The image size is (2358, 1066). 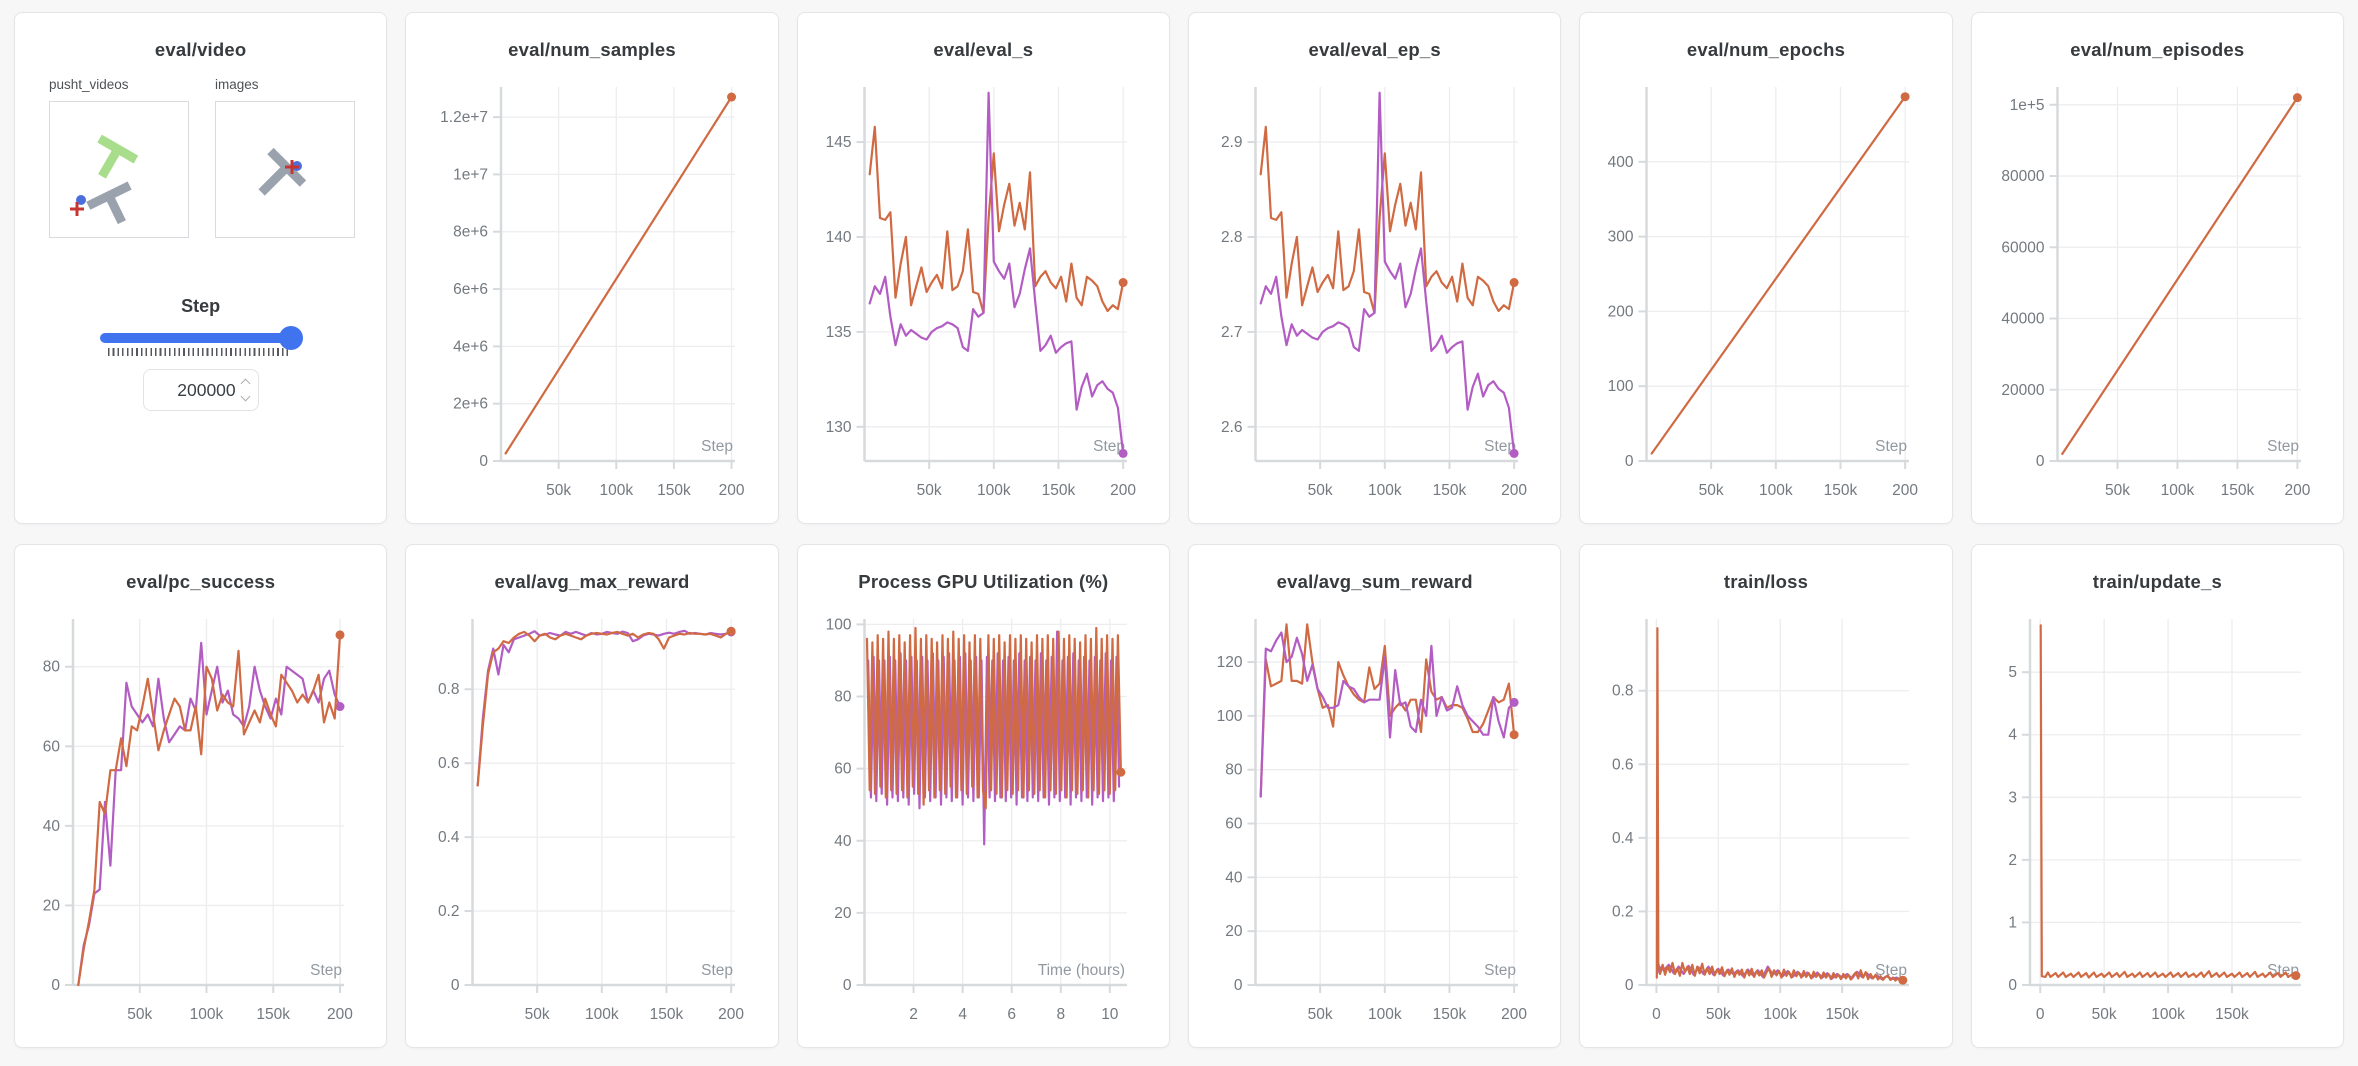 I want to click on svg-text: 6e+6, so click(x=470, y=289).